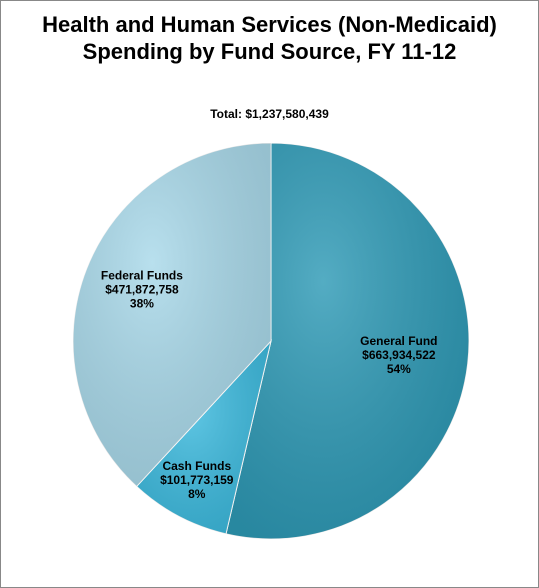 The image size is (539, 588). I want to click on slice-value: $471,872,758, so click(142, 290).